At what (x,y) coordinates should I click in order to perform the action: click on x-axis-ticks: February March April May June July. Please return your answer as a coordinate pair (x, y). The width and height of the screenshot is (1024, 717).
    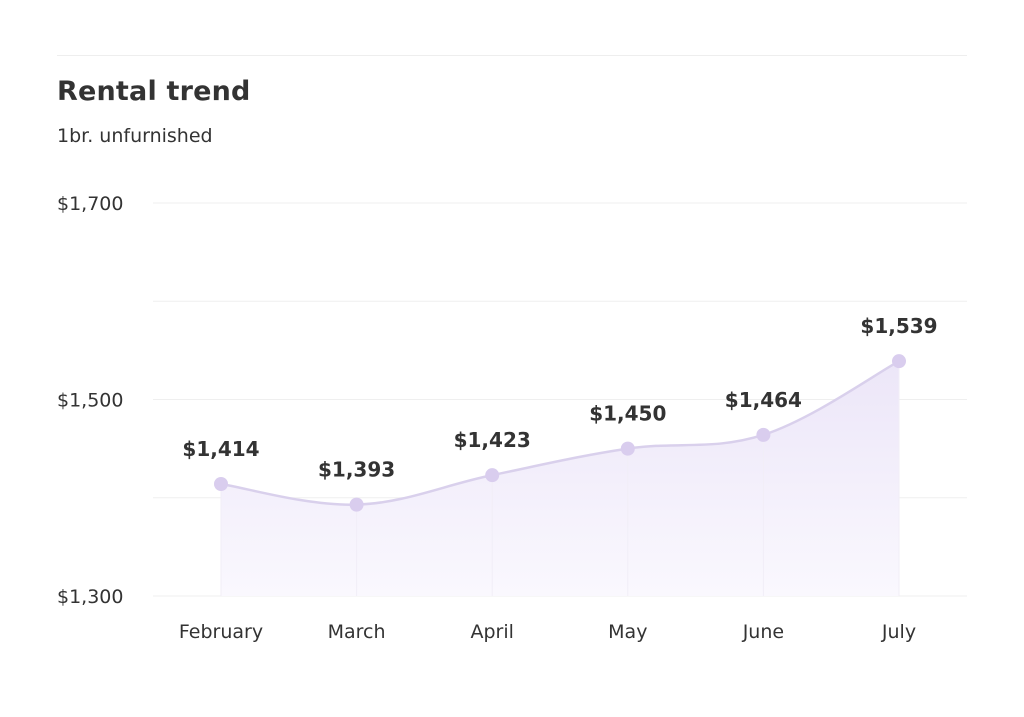
    Looking at the image, I should click on (547, 632).